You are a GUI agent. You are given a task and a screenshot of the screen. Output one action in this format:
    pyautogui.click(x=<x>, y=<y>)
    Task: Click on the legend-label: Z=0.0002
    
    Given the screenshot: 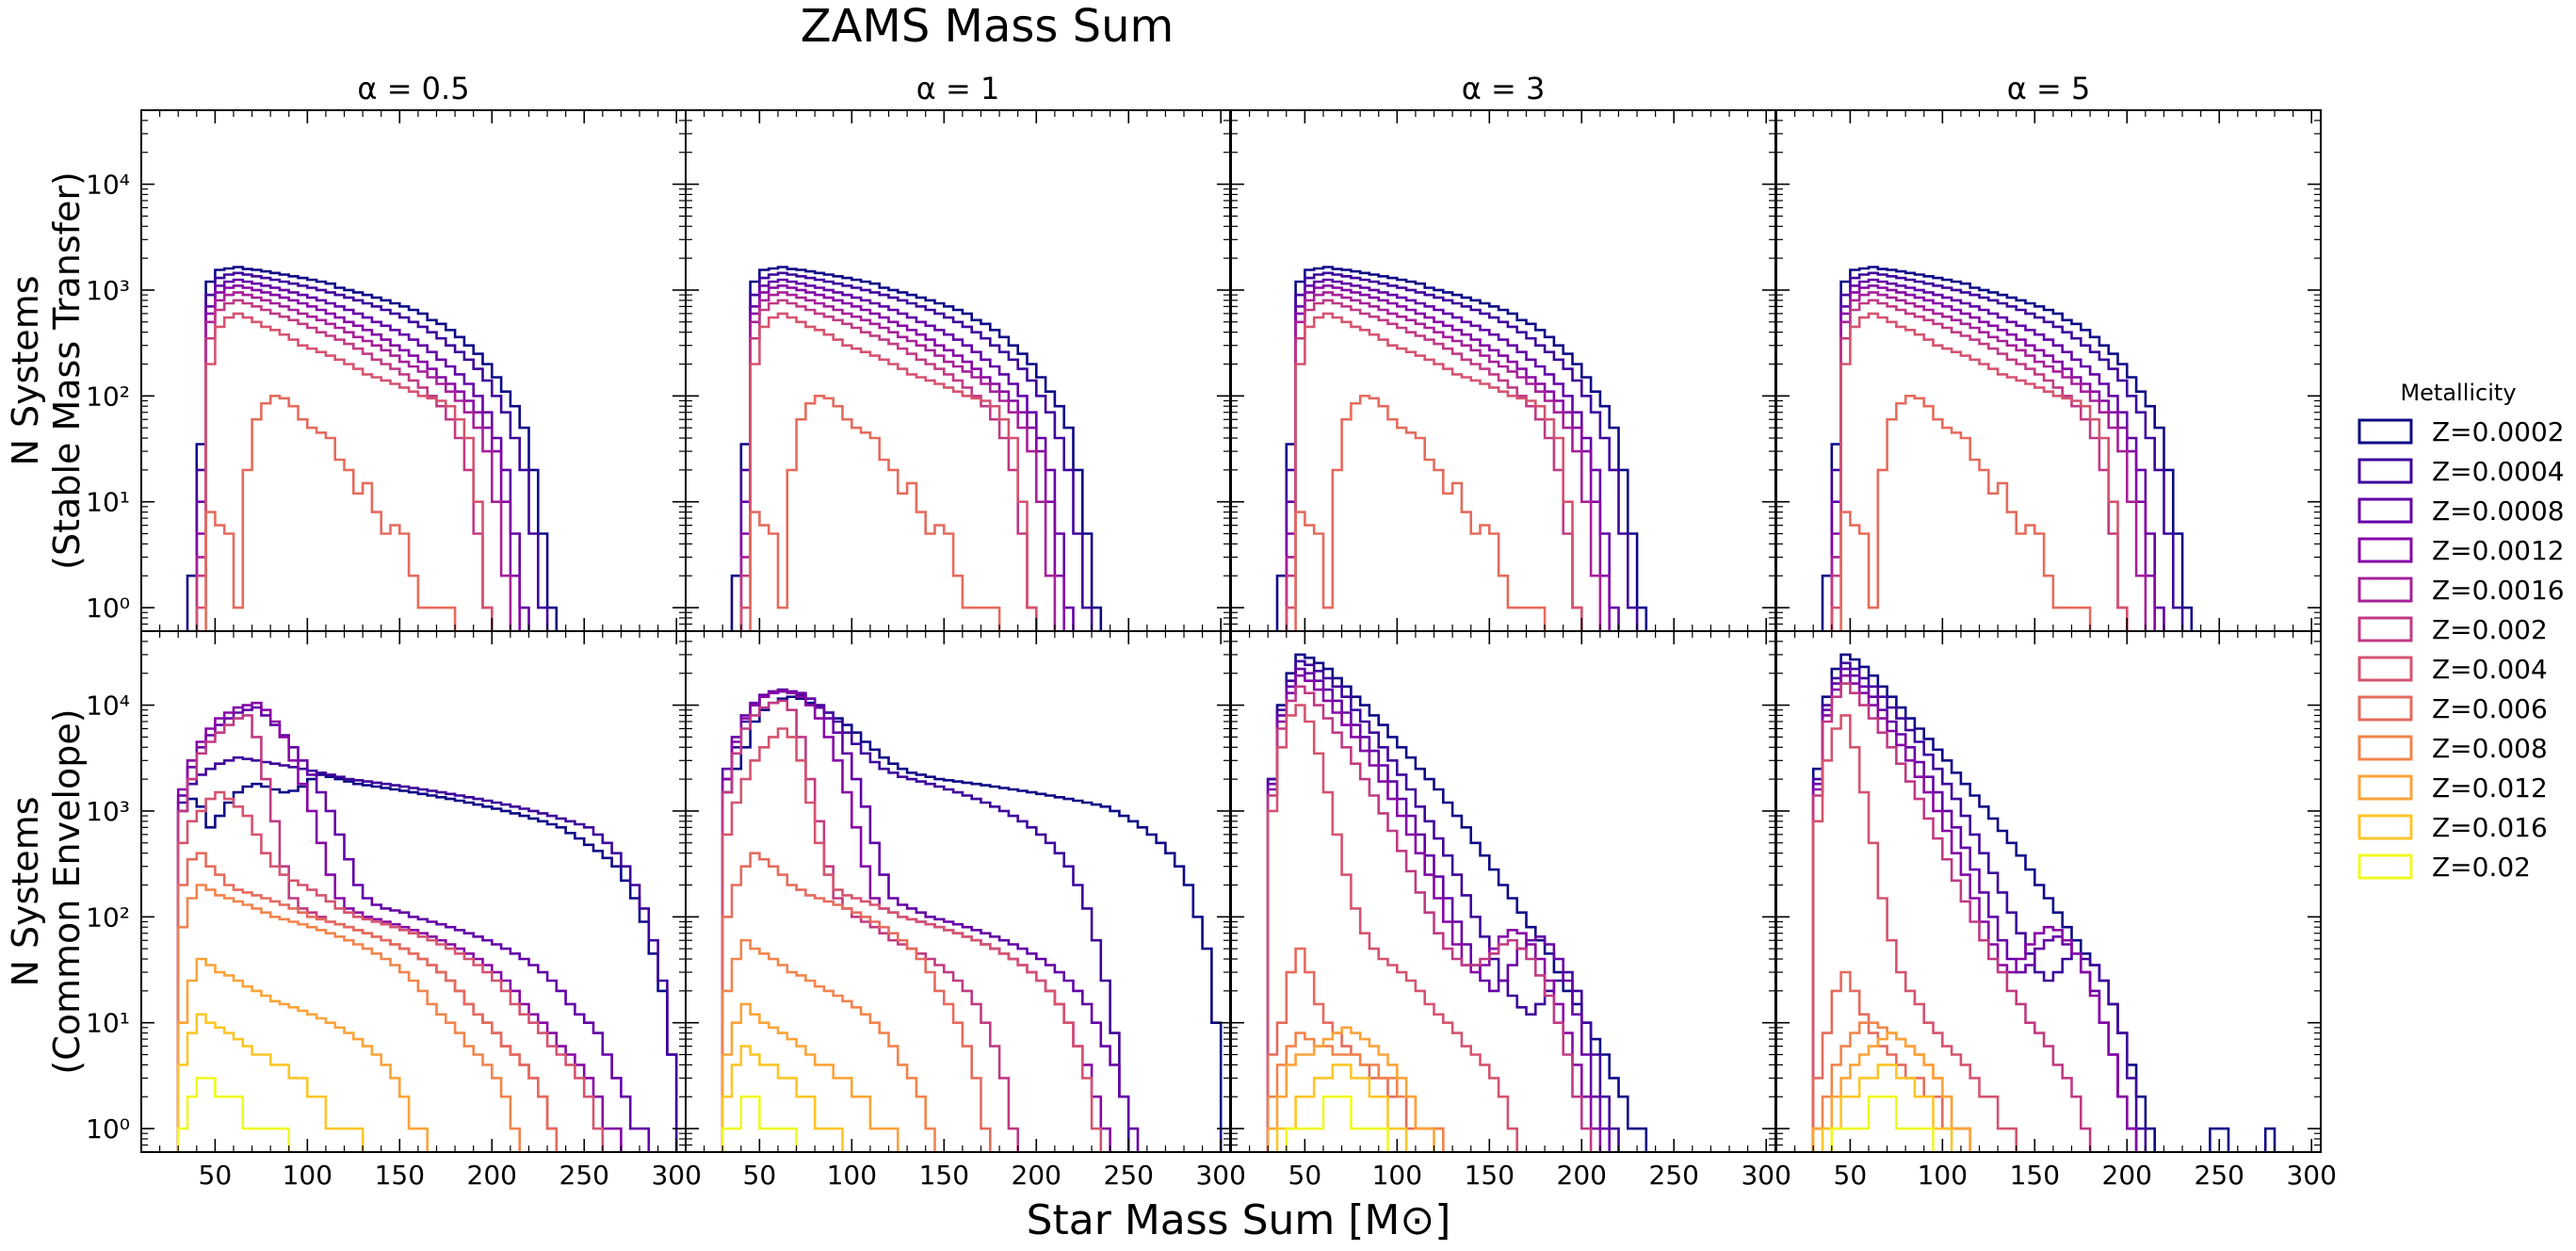 What is the action you would take?
    pyautogui.click(x=2498, y=431)
    